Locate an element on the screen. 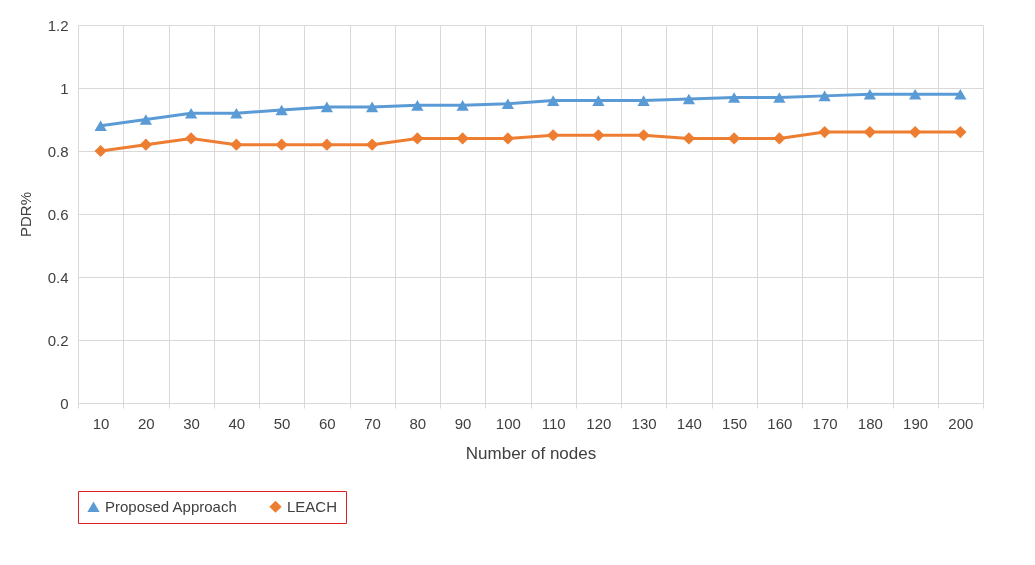 This screenshot has width=1035, height=565. x-tick-label: 180 is located at coordinates (870, 423).